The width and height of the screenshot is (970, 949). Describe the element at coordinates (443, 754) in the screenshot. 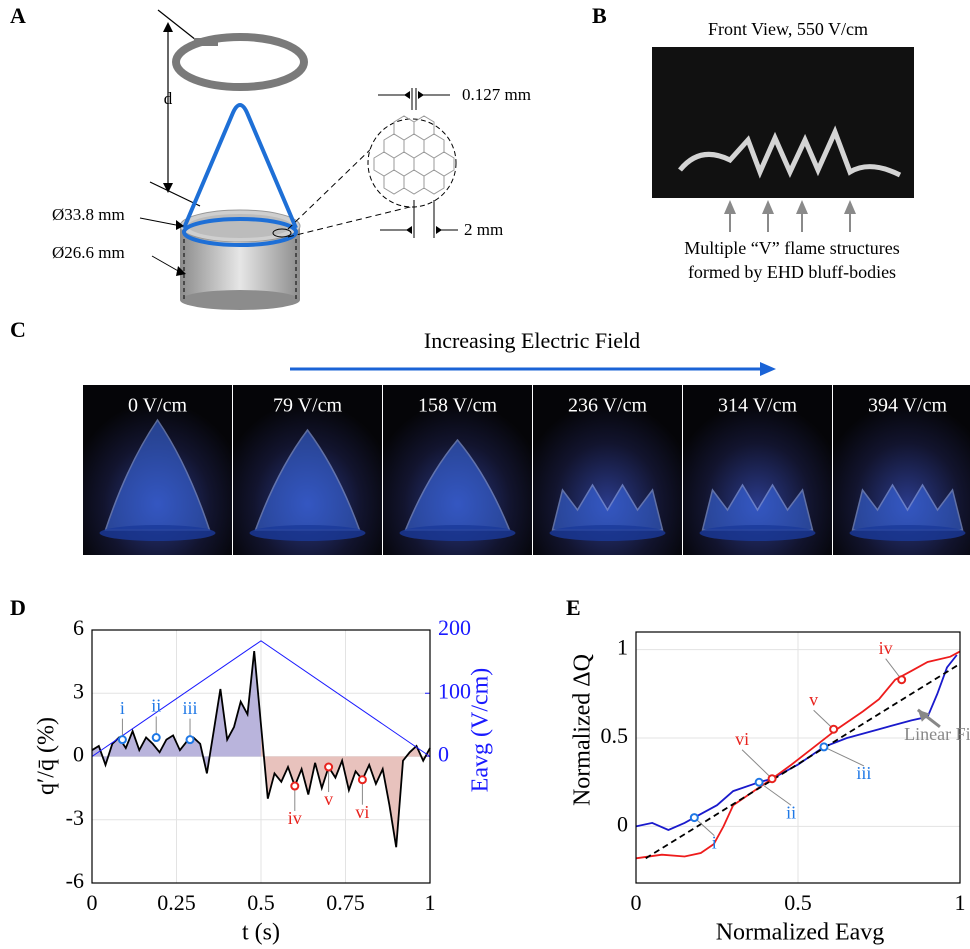

I see `y2-tick-label: 0` at that location.